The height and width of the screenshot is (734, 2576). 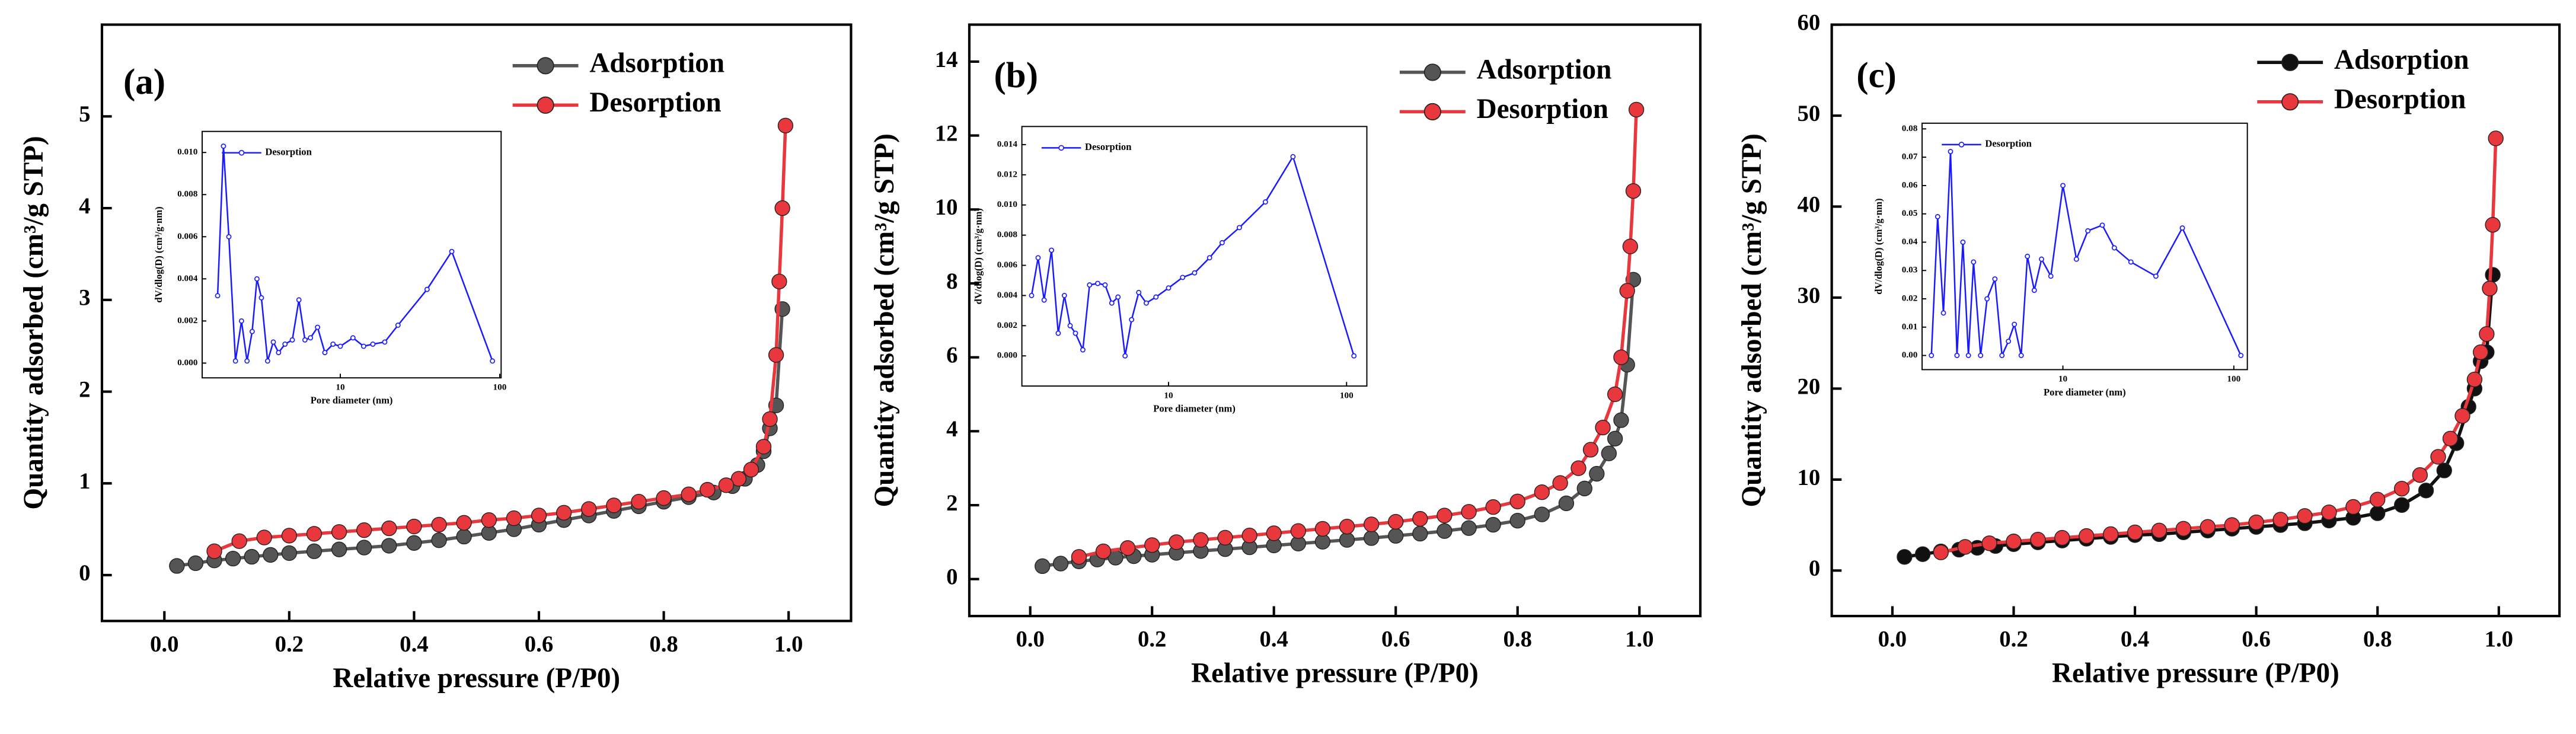 What do you see at coordinates (1808, 477) in the screenshot?
I see `y-tick-label: 10` at bounding box center [1808, 477].